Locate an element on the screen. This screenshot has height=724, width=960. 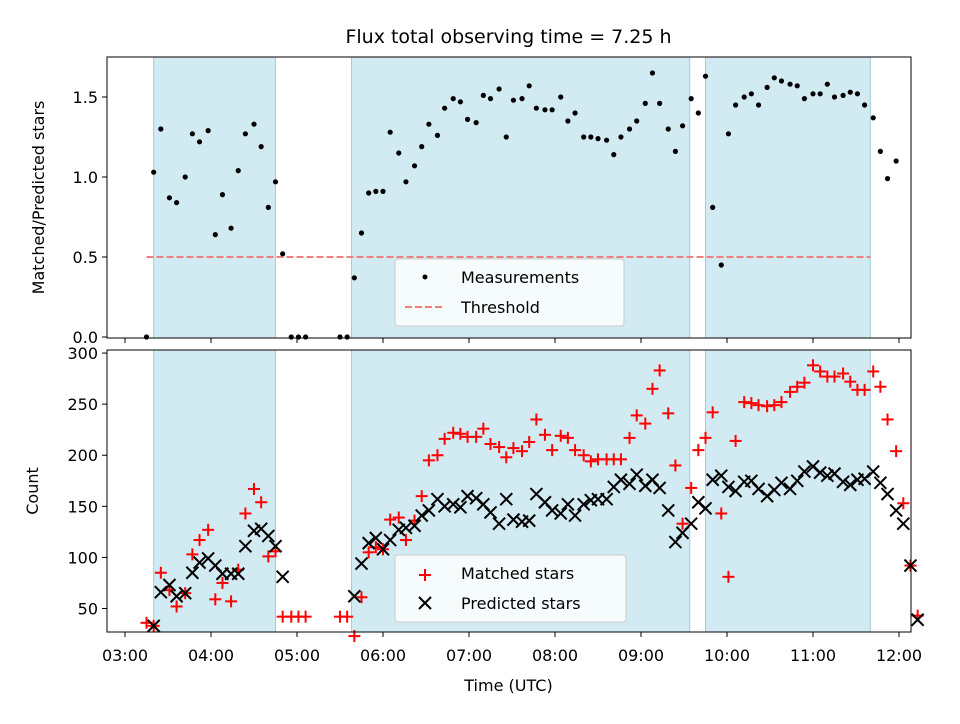
x-tick-label: 08:00 is located at coordinates (555, 655).